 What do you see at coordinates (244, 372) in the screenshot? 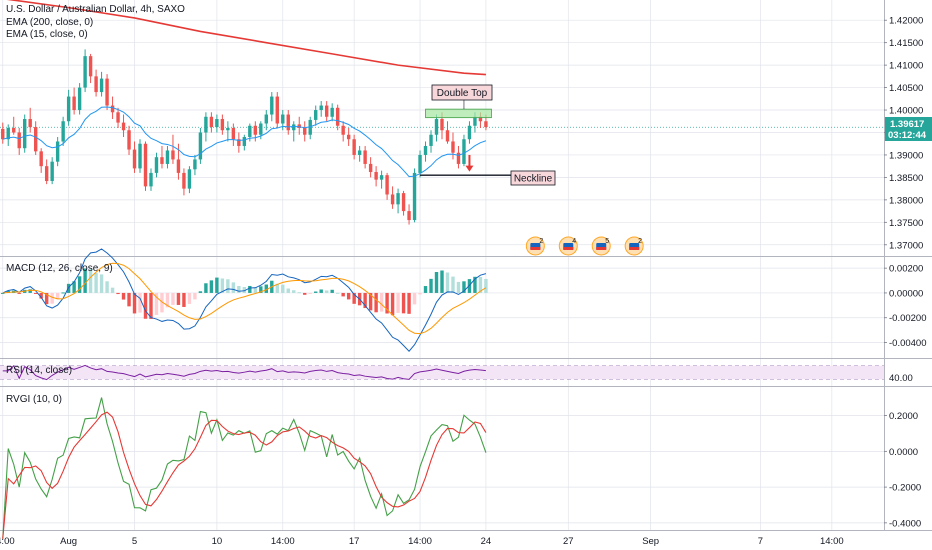
I see `rsi-line` at bounding box center [244, 372].